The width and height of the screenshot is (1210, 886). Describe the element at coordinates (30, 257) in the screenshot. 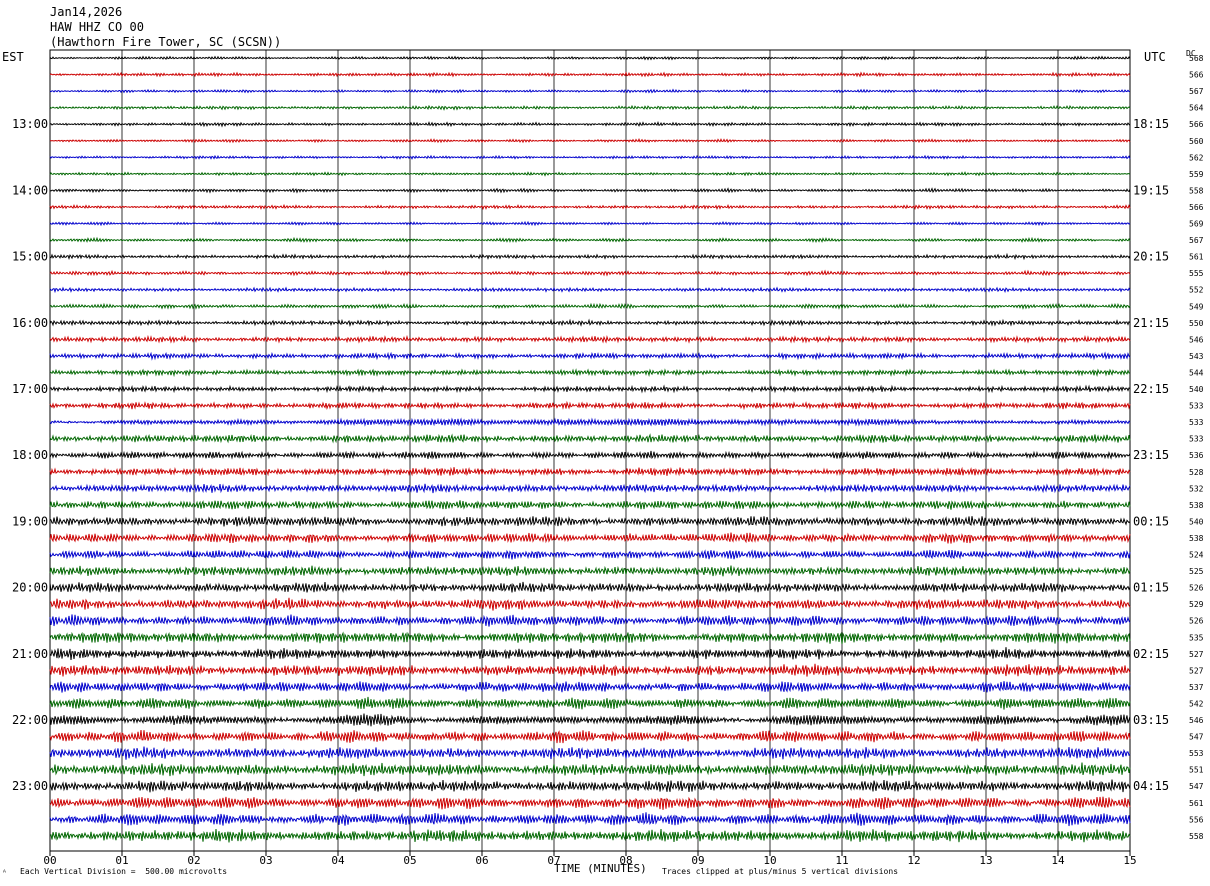

I see `left-hour-label: 15:00` at that location.